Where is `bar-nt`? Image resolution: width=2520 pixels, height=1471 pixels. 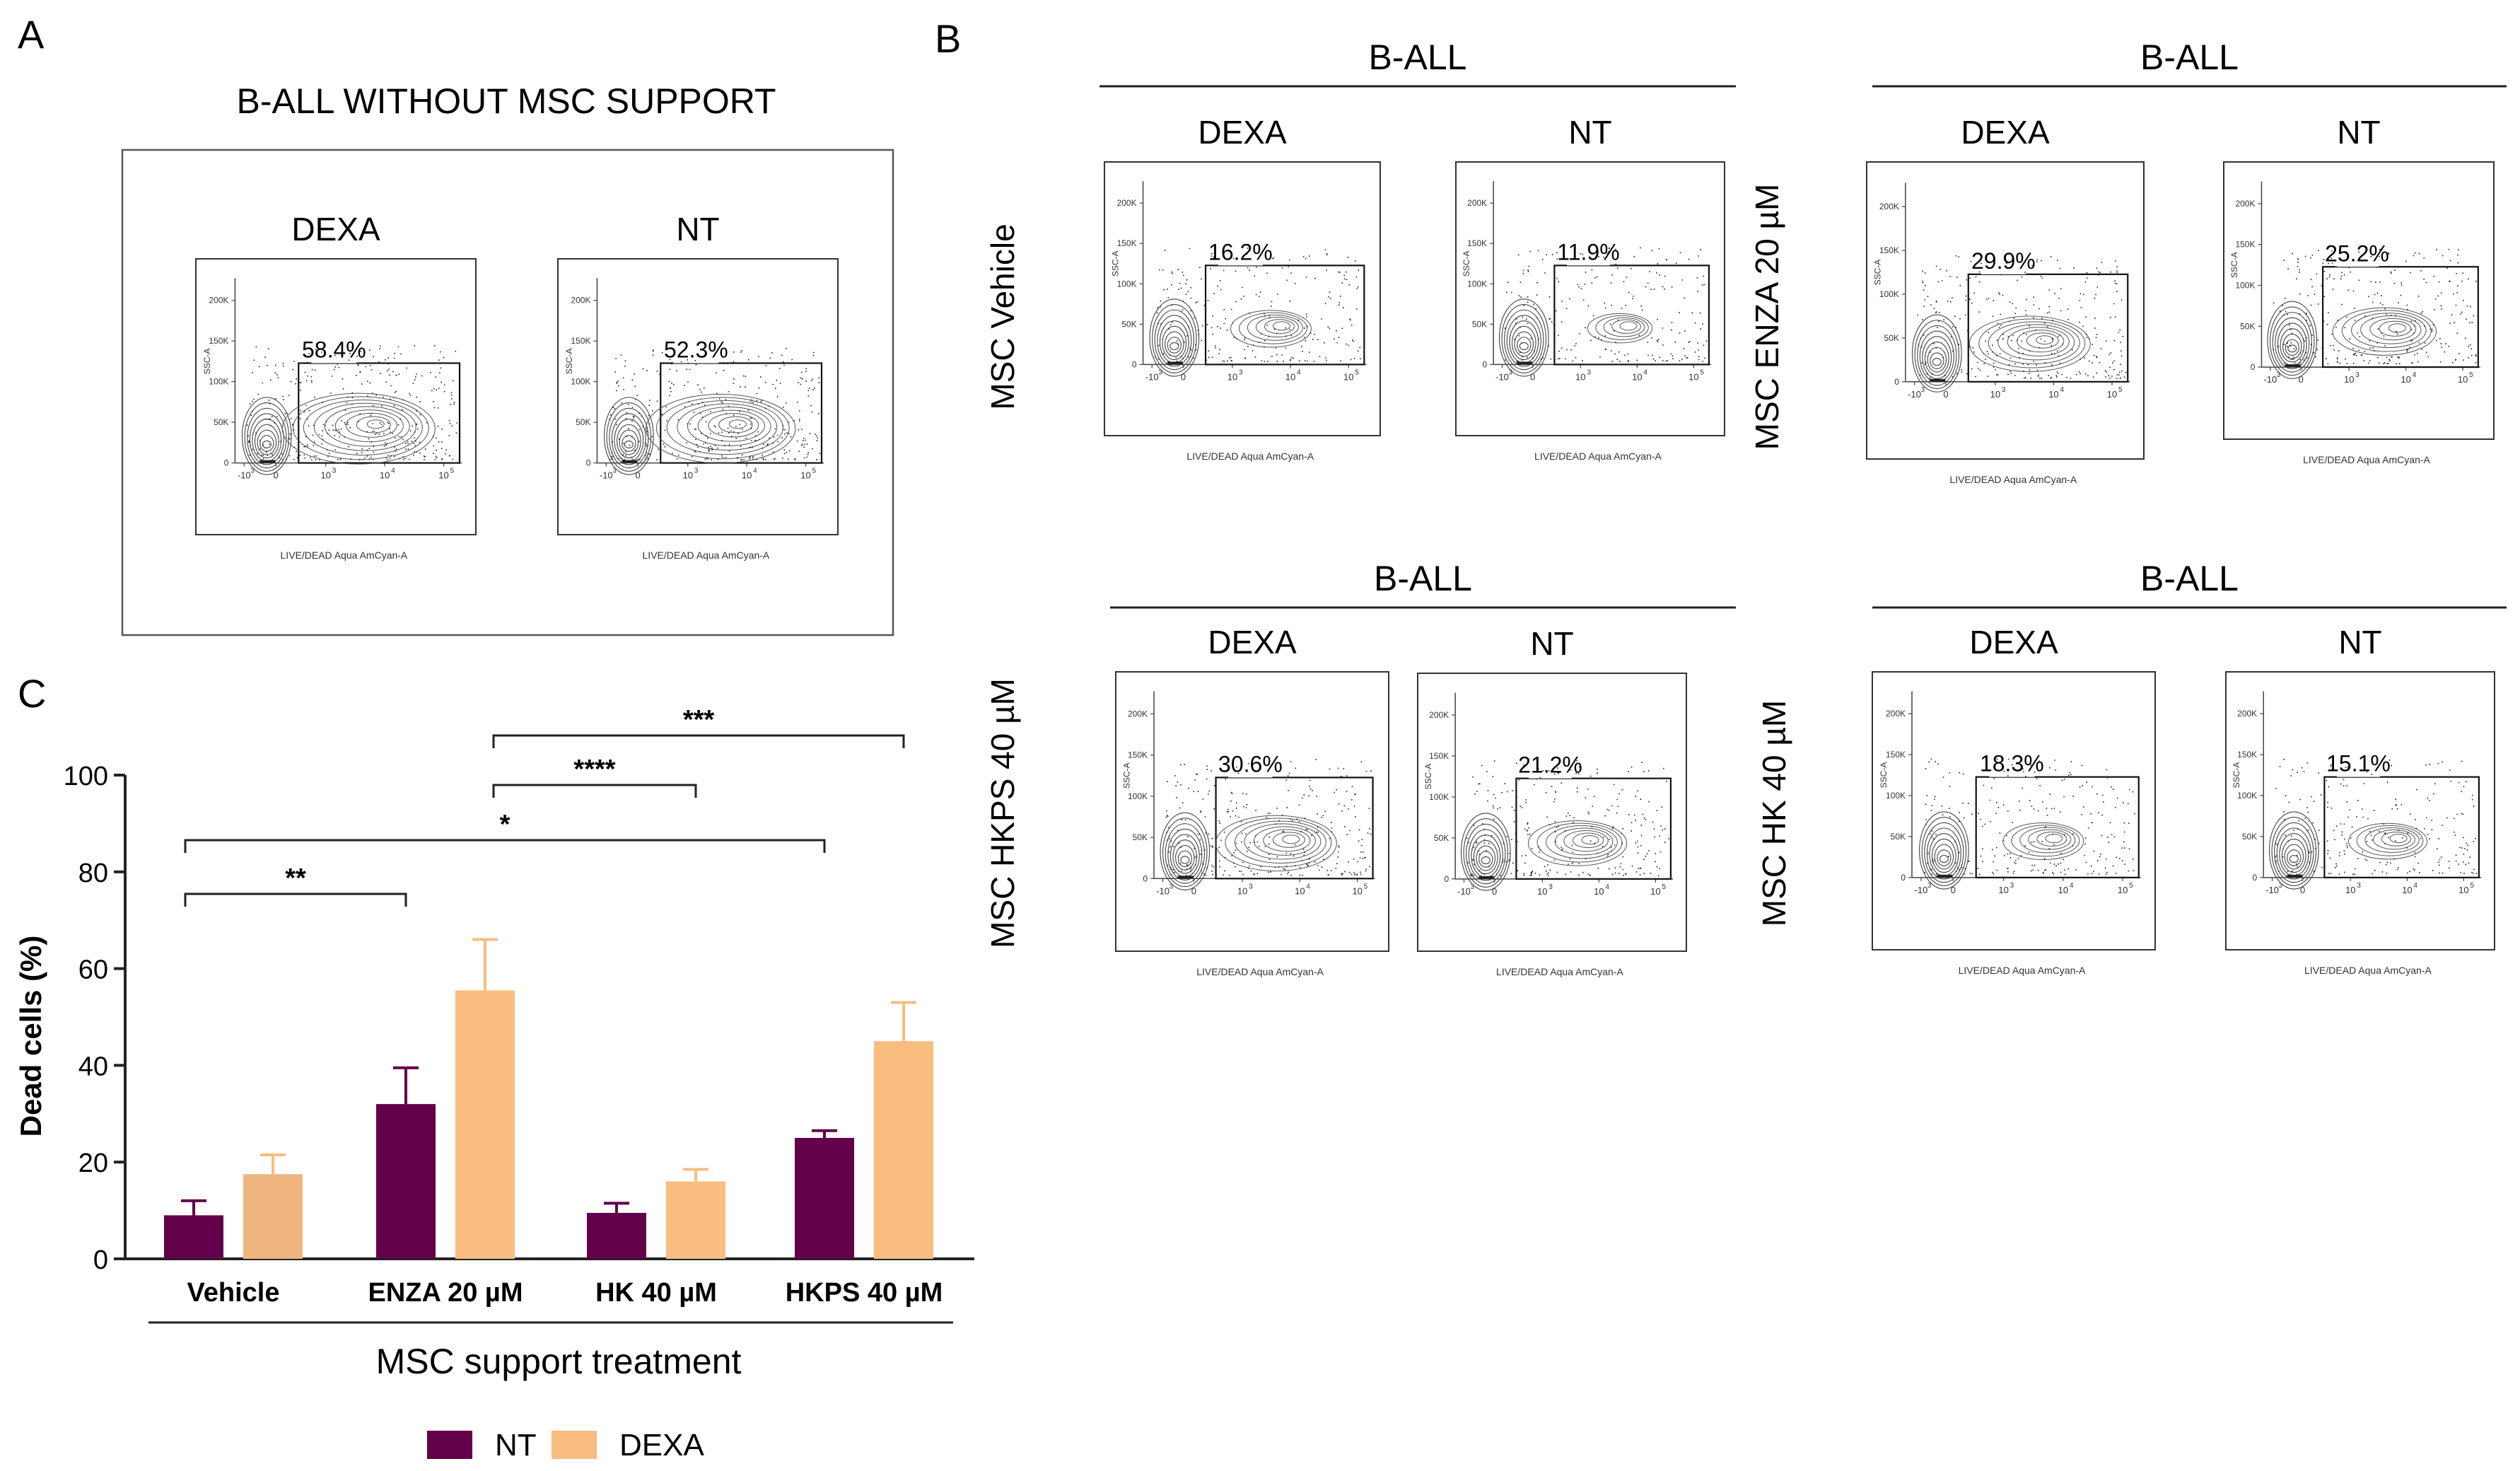 bar-nt is located at coordinates (406, 1181).